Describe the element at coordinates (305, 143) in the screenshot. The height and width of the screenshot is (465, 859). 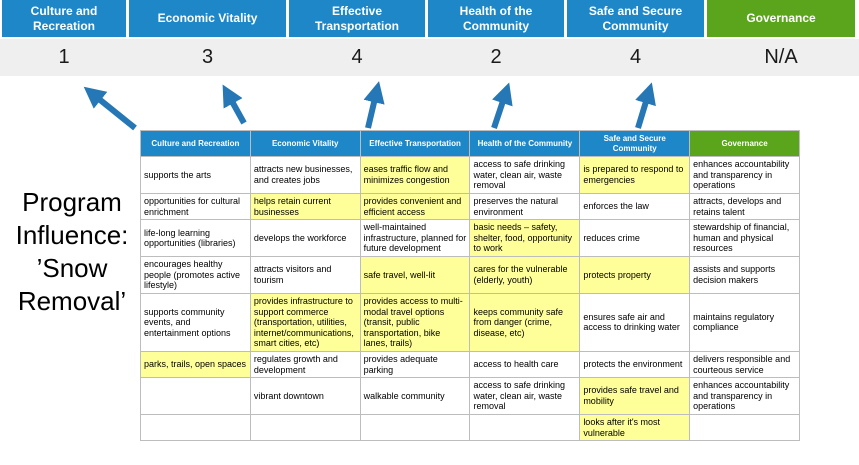
I see `matrix-header-1: Economic Vitality` at that location.